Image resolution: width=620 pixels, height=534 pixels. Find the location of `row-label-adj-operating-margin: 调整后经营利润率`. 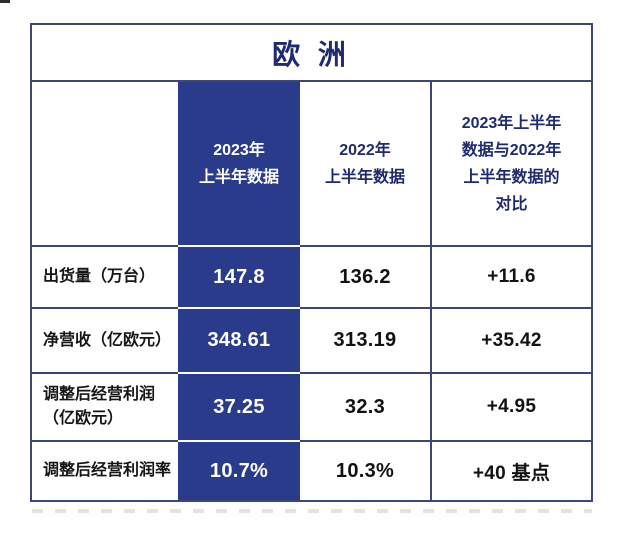

row-label-adj-operating-margin: 调整后经营利润率 is located at coordinates (105, 470).